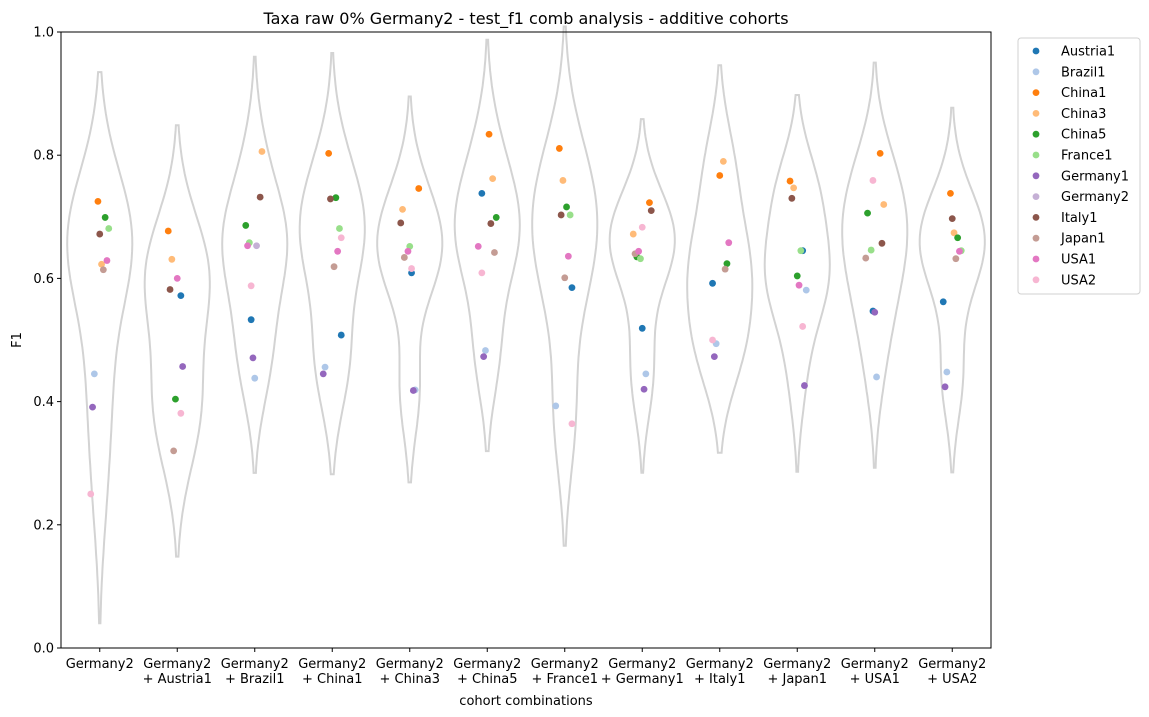 The width and height of the screenshot is (1149, 717). I want to click on x-tick-label: + China3, so click(410, 679).